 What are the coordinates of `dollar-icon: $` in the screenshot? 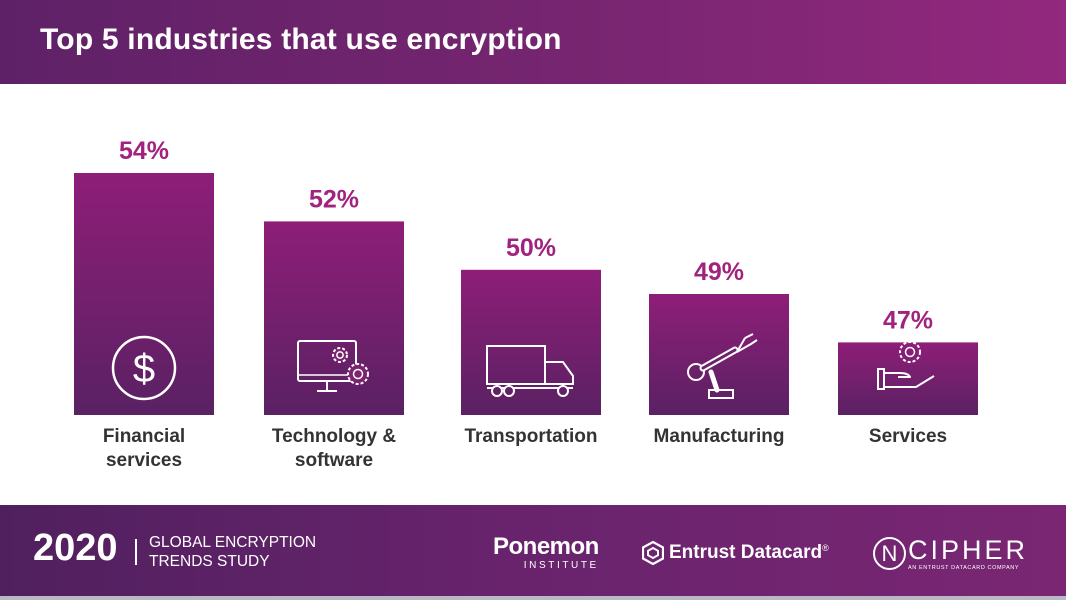 It's located at (144, 368).